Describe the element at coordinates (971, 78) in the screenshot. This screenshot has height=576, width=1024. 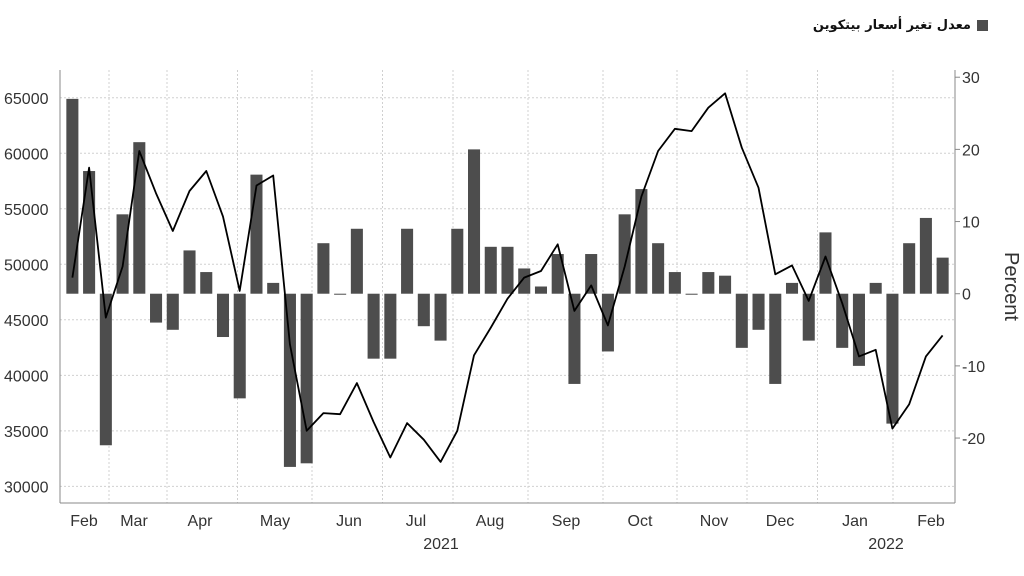
I see `right-tick-label: 30` at that location.